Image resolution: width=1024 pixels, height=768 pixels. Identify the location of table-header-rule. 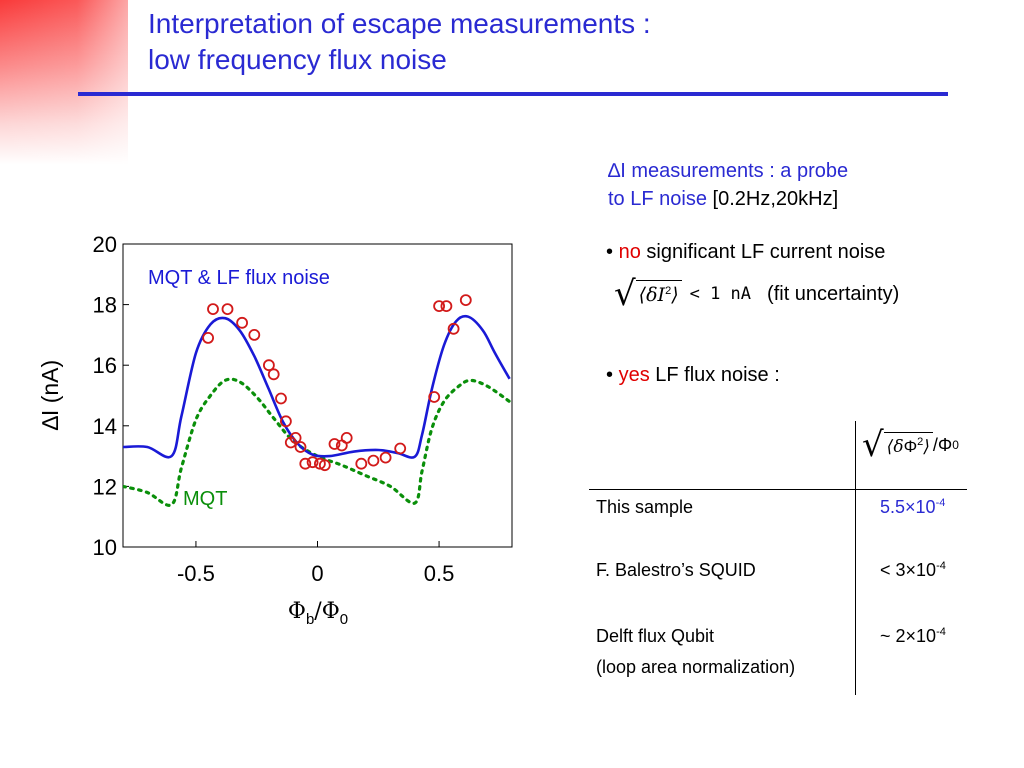
(778, 489).